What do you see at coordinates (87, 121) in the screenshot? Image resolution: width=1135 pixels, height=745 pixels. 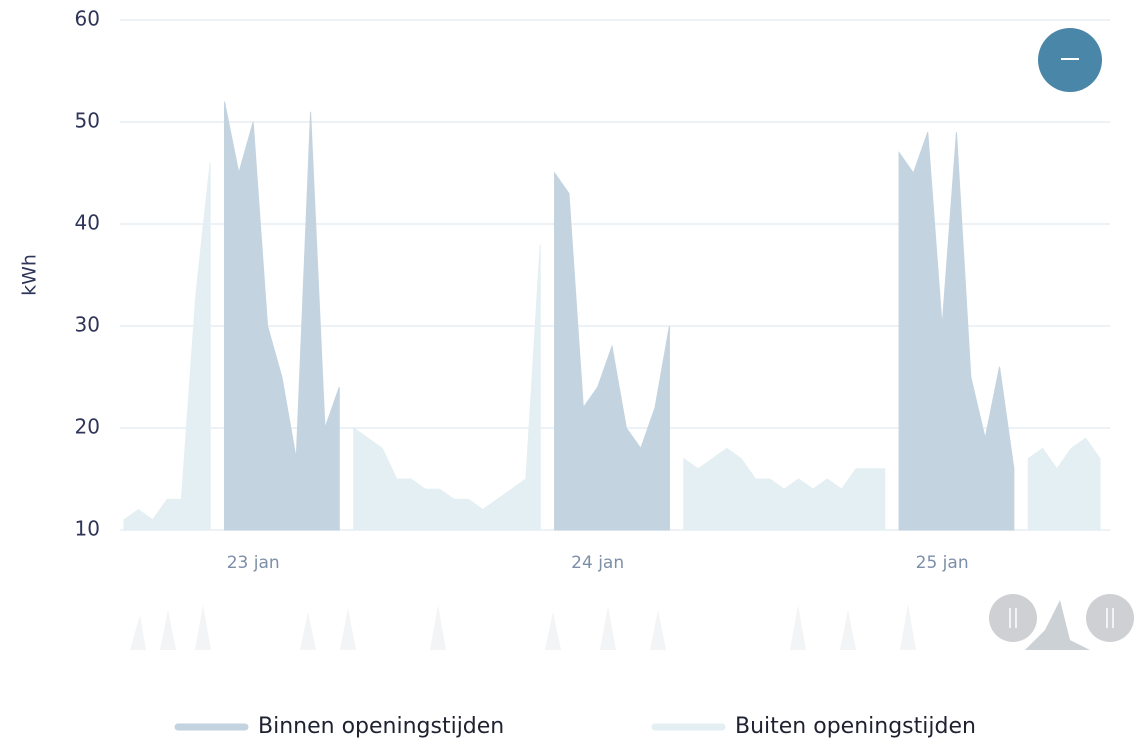 I see `y-tick-label: 50` at bounding box center [87, 121].